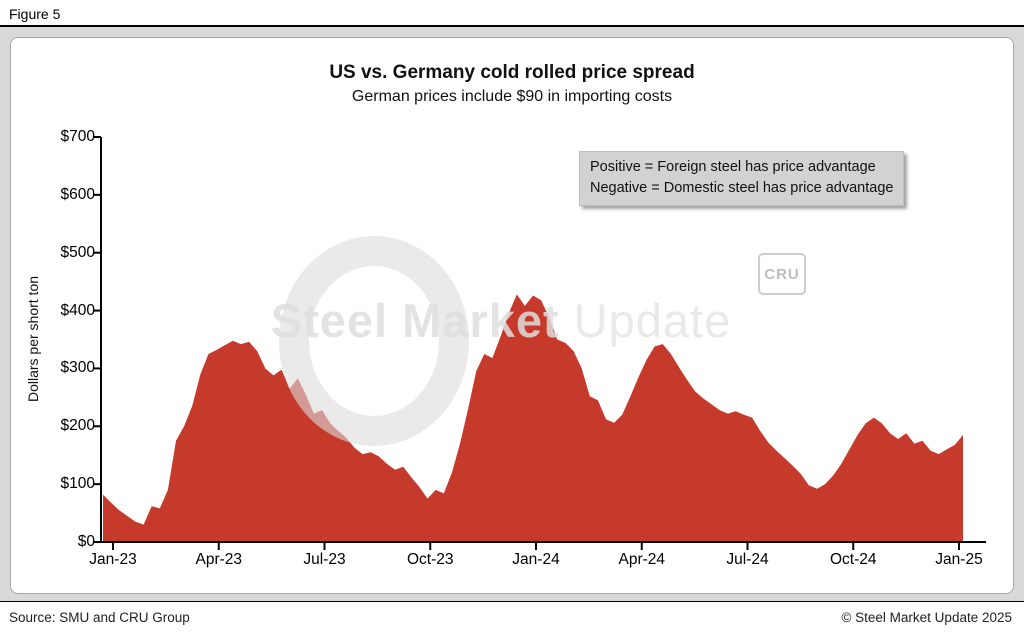 The width and height of the screenshot is (1024, 633). Describe the element at coordinates (77, 252) in the screenshot. I see `y-axis-tick-label: $500` at that location.